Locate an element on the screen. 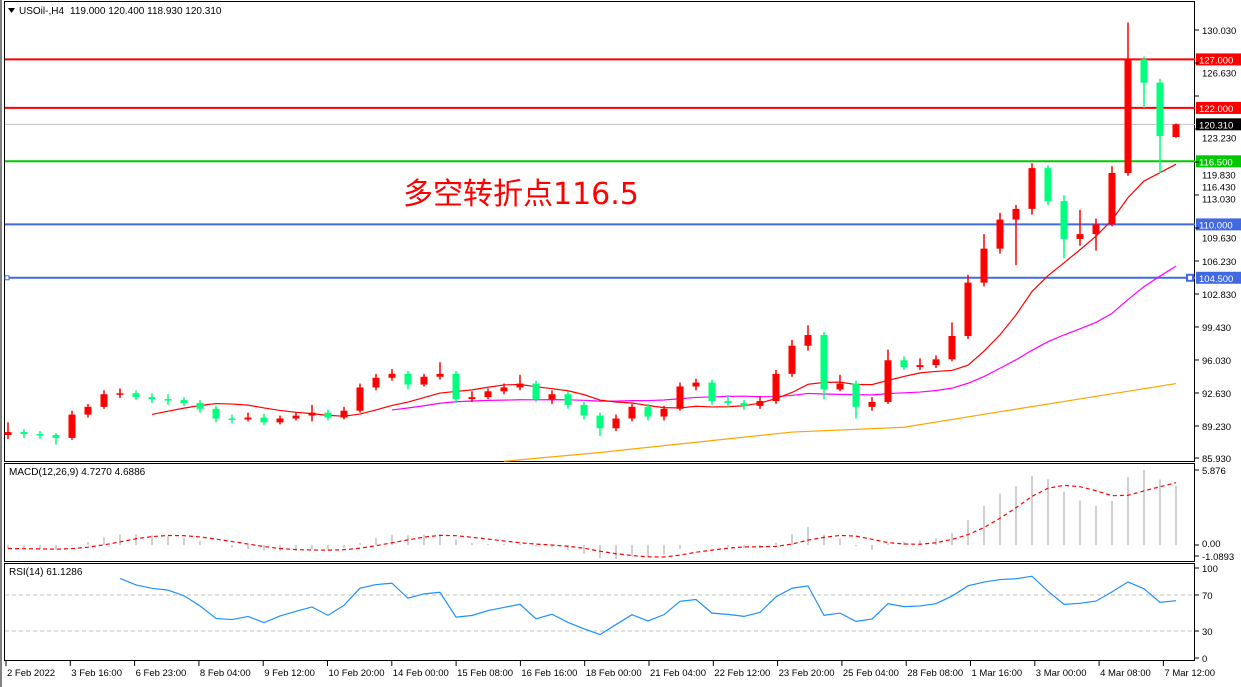  rsi-tick-label: 100 is located at coordinates (1210, 569).